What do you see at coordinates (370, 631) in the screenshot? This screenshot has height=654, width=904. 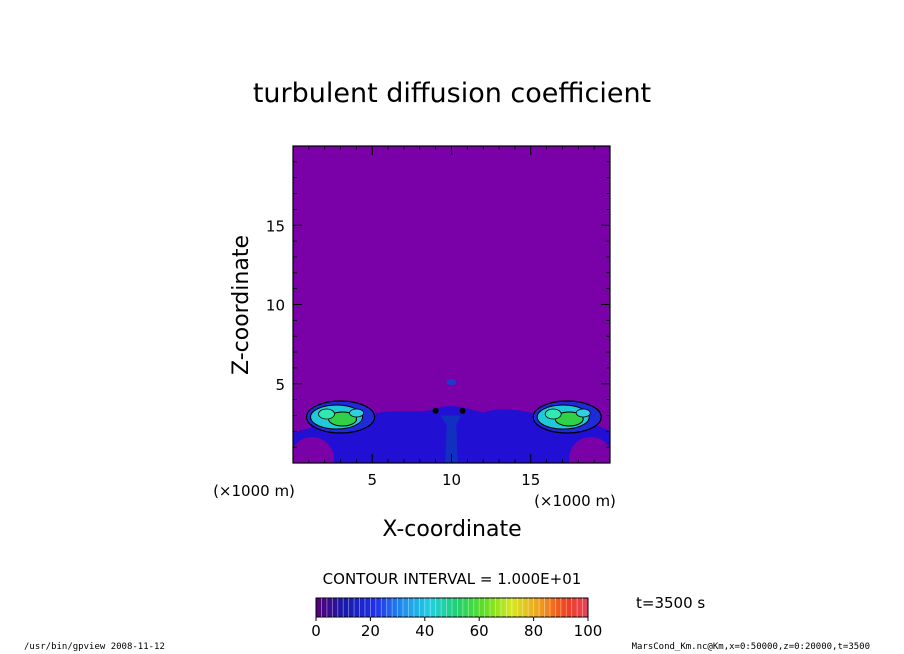 I see `colorbar-tick-label: 20` at bounding box center [370, 631].